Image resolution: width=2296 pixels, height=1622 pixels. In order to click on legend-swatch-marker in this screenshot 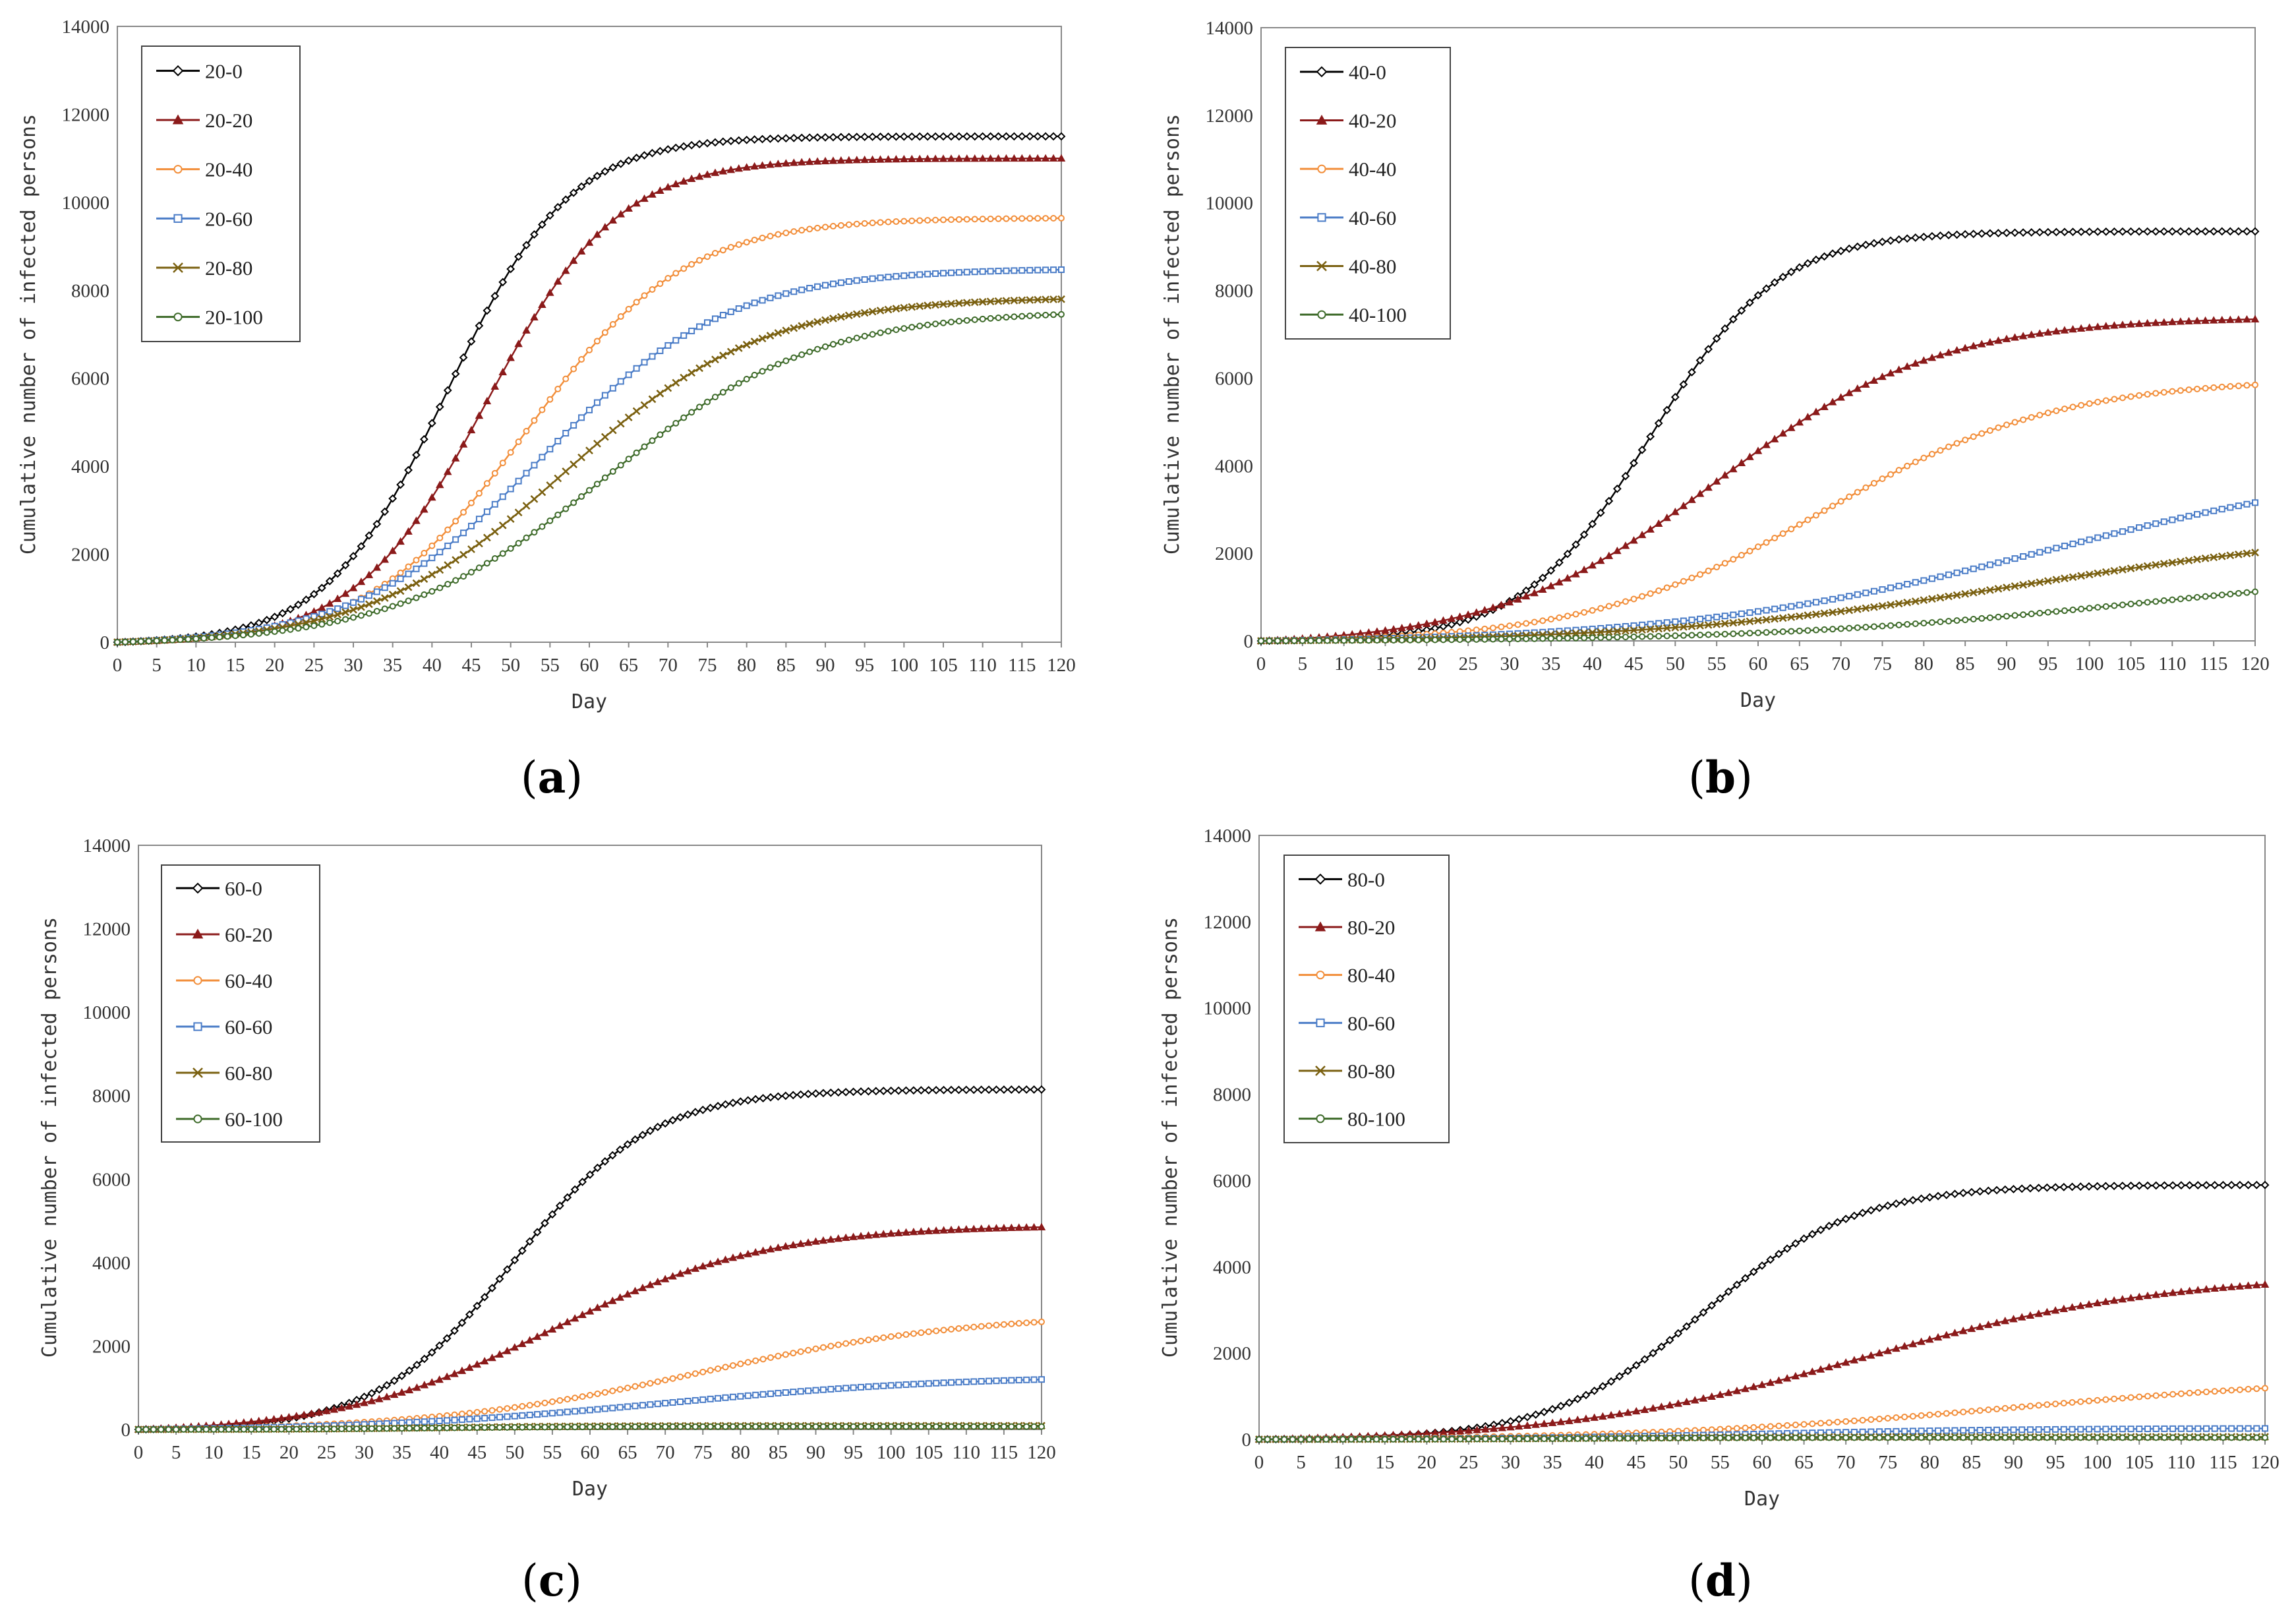, I will do `click(178, 169)`.